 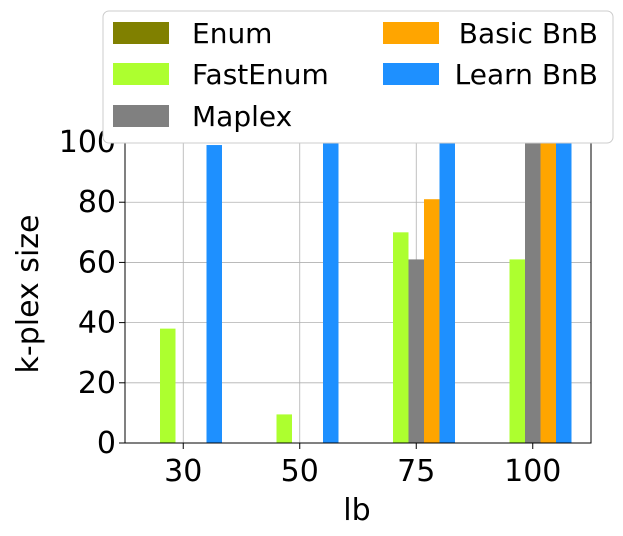 I want to click on legend-label-enum: Enum, so click(x=232, y=33).